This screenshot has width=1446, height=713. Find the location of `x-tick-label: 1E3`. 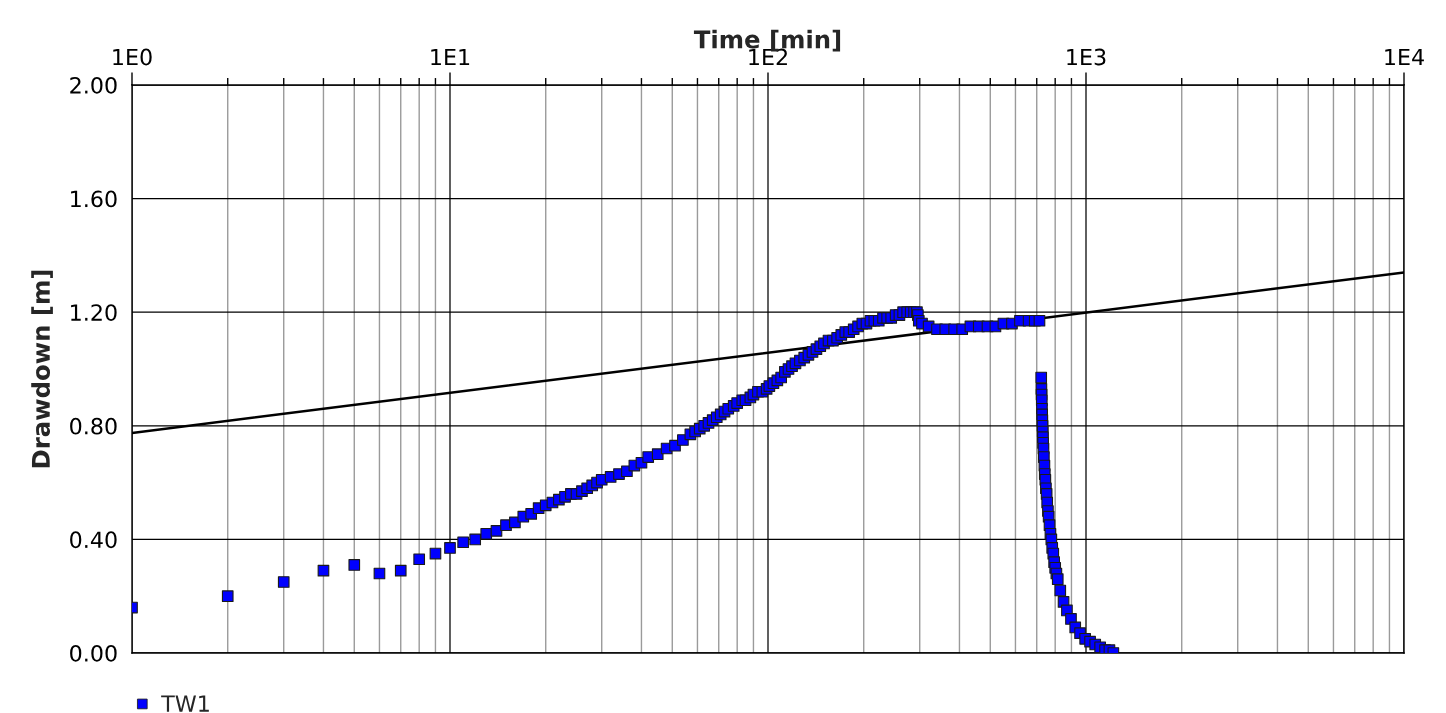

x-tick-label: 1E3 is located at coordinates (1086, 57).